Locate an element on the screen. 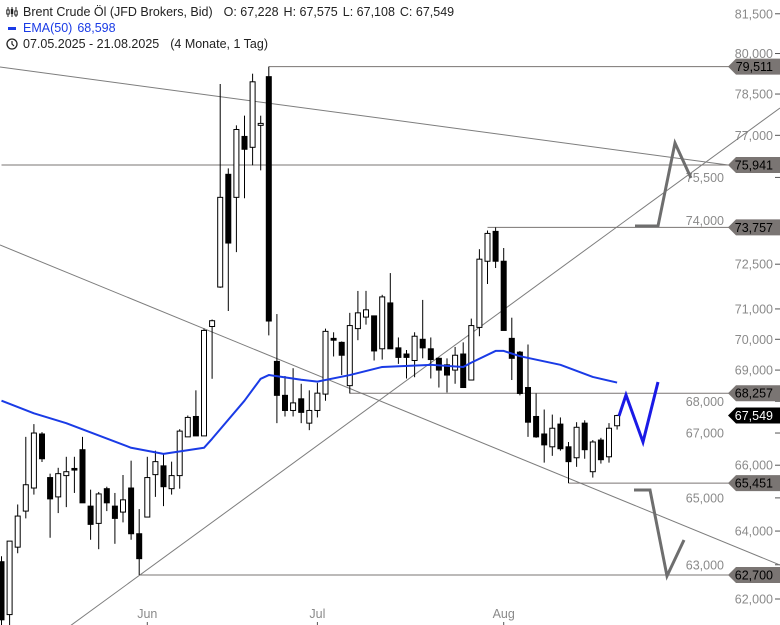  price-tag-label: 68,257 is located at coordinates (754, 394).